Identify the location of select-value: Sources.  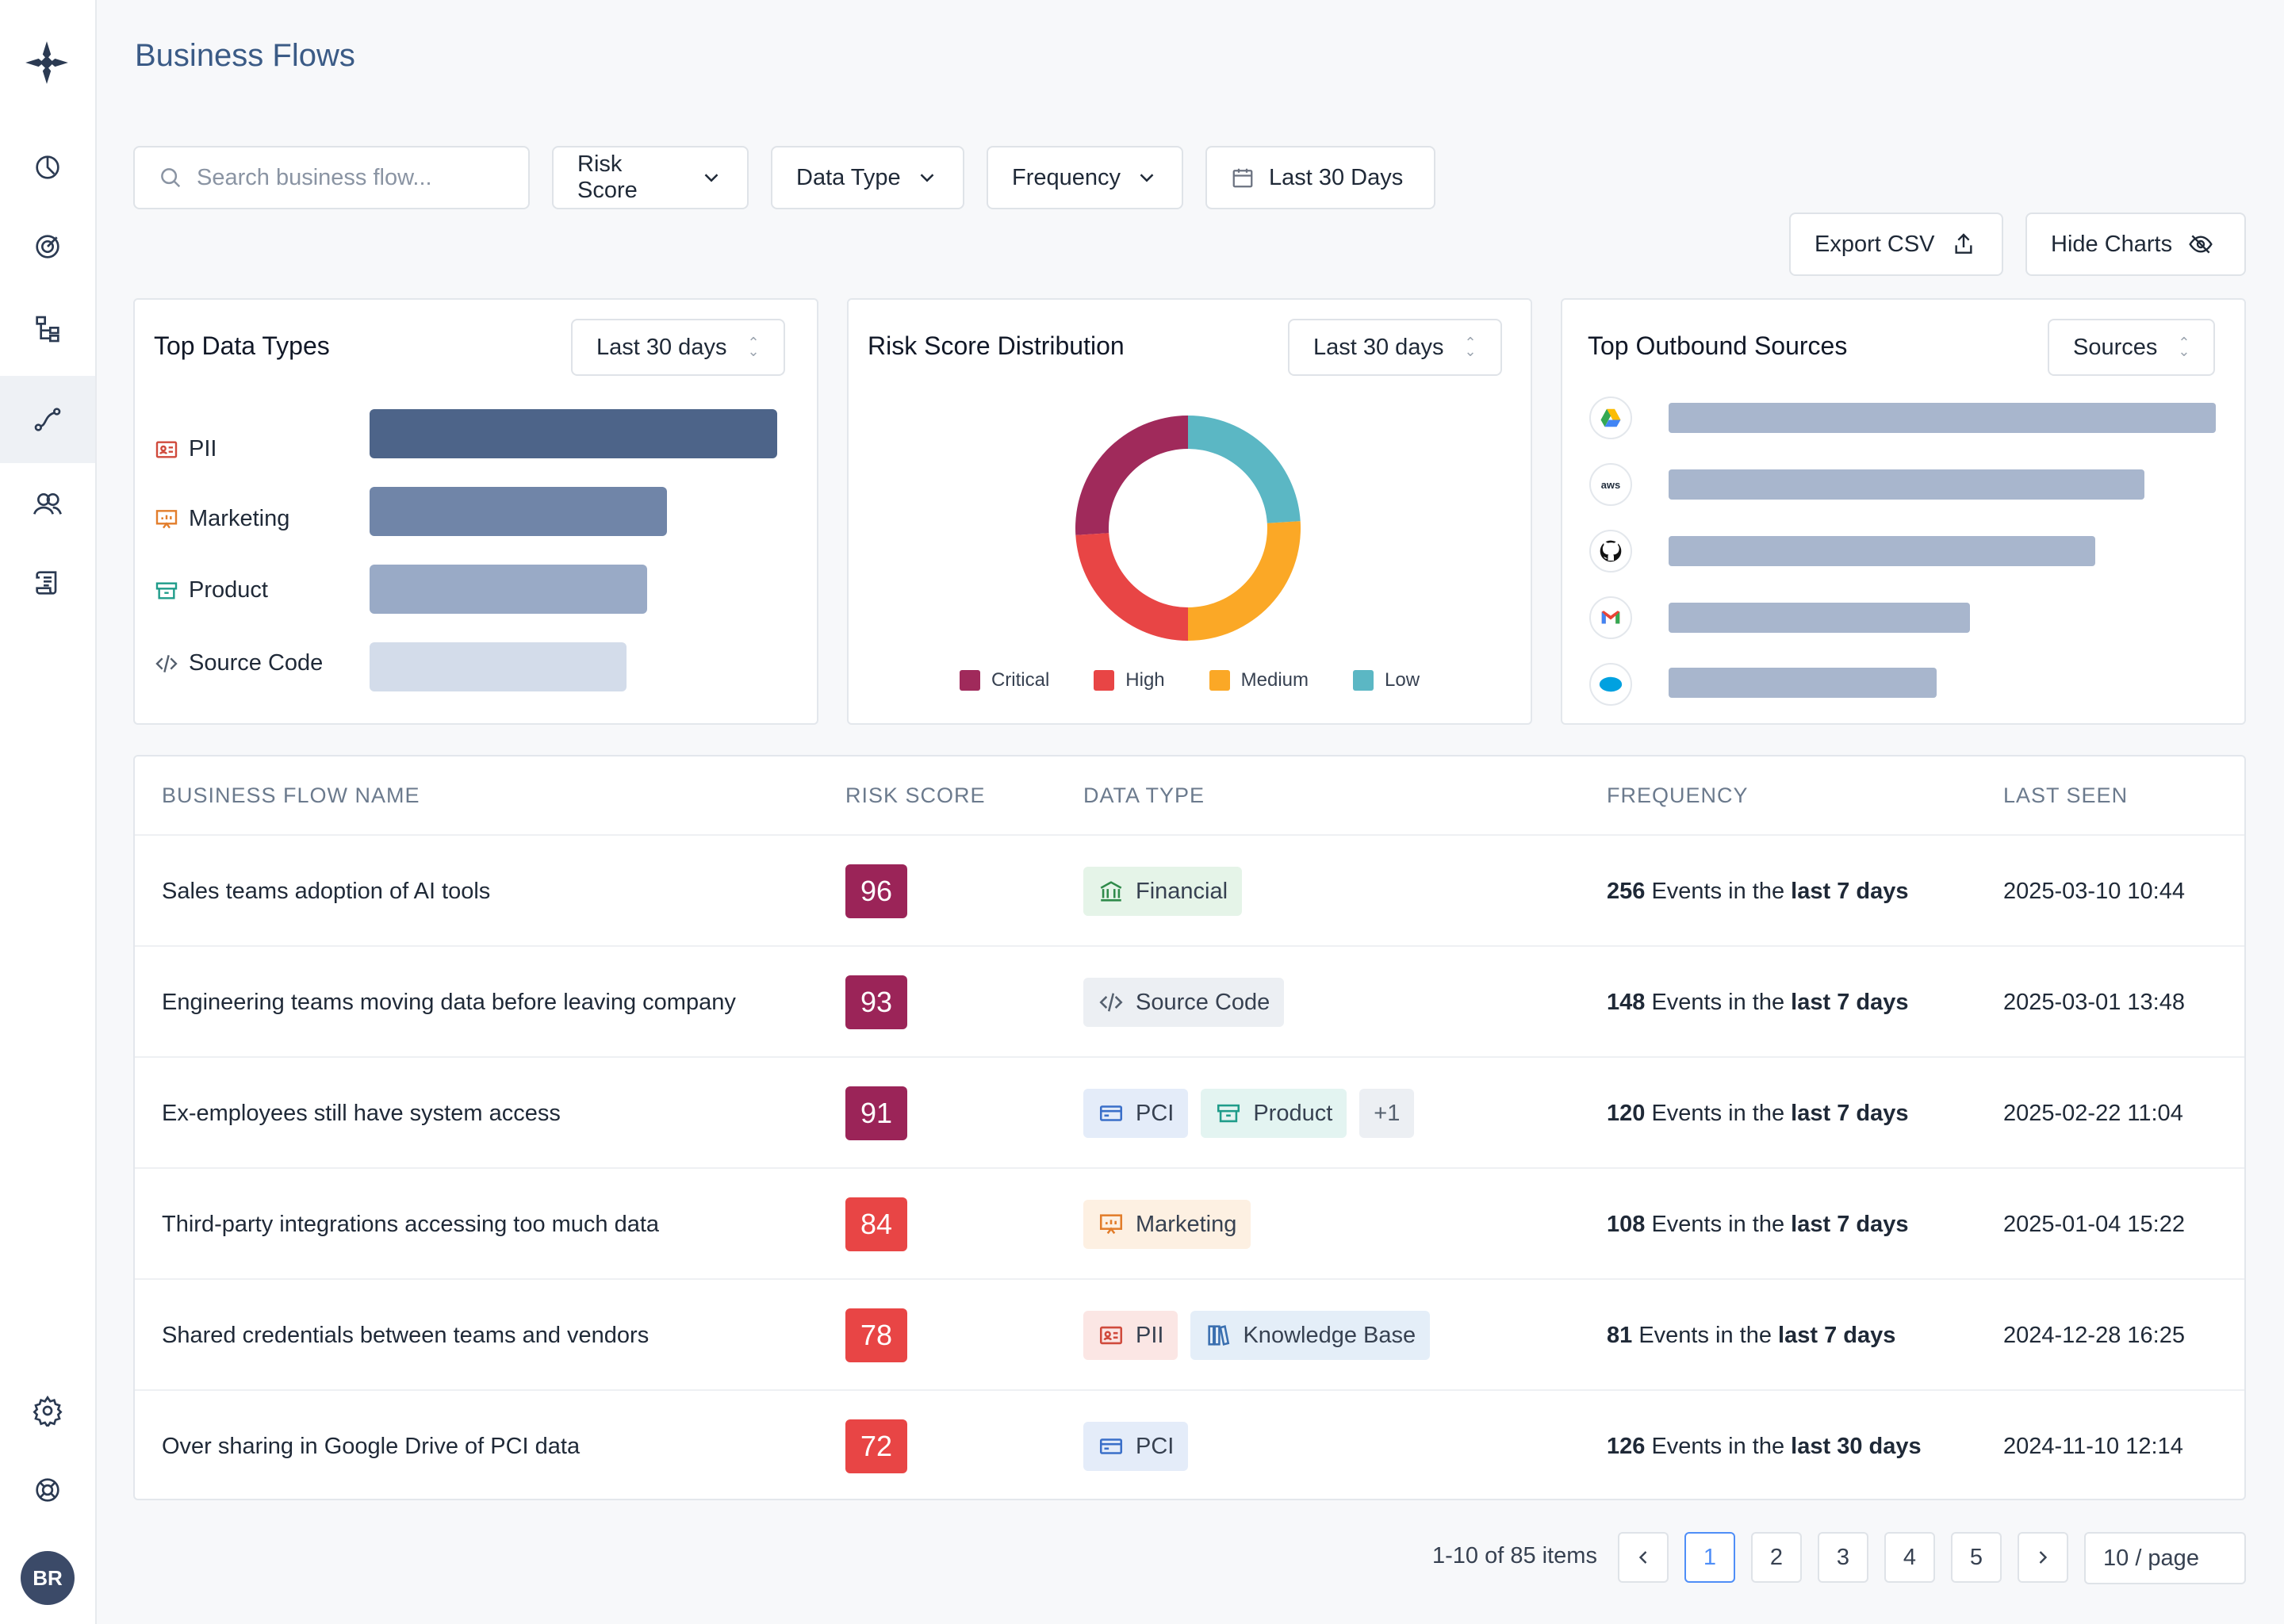
(2115, 347).